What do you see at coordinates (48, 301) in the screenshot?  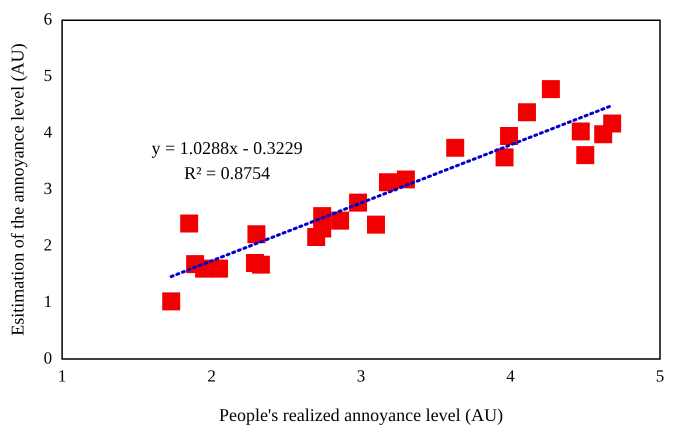 I see `y-tick-label: 1` at bounding box center [48, 301].